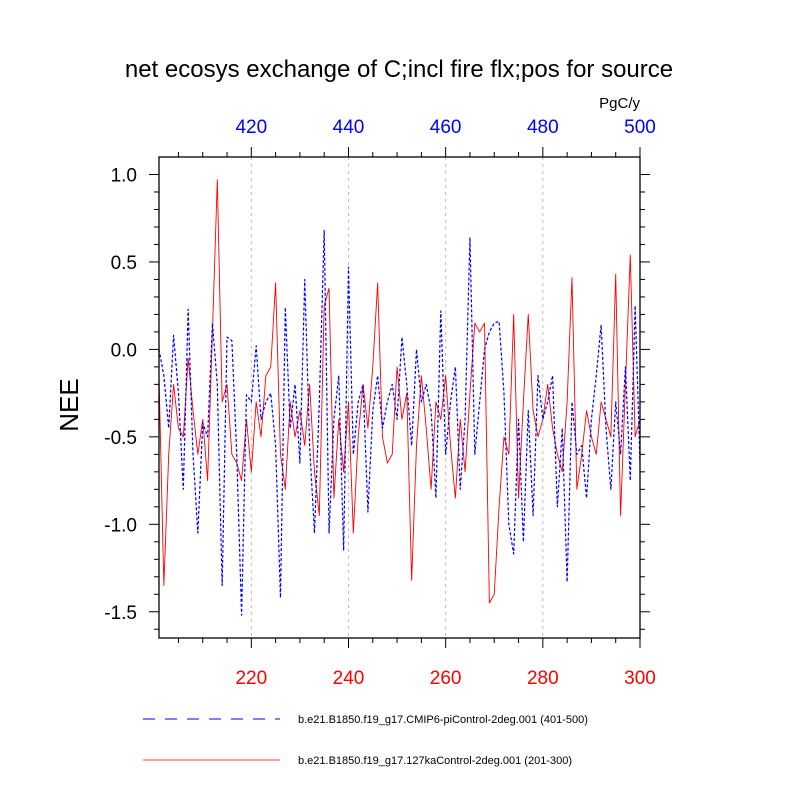 Image resolution: width=800 pixels, height=800 pixels. I want to click on bottom-tick-label-240: 240, so click(349, 678).